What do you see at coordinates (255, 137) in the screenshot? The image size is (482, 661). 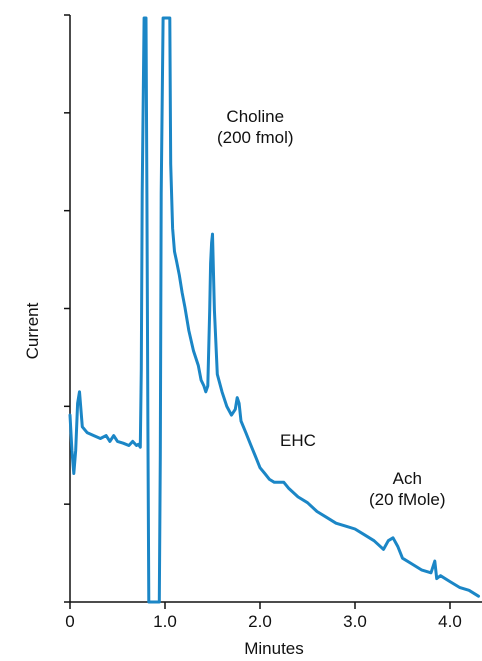 I see `peak-annotation: (200 fmol)` at bounding box center [255, 137].